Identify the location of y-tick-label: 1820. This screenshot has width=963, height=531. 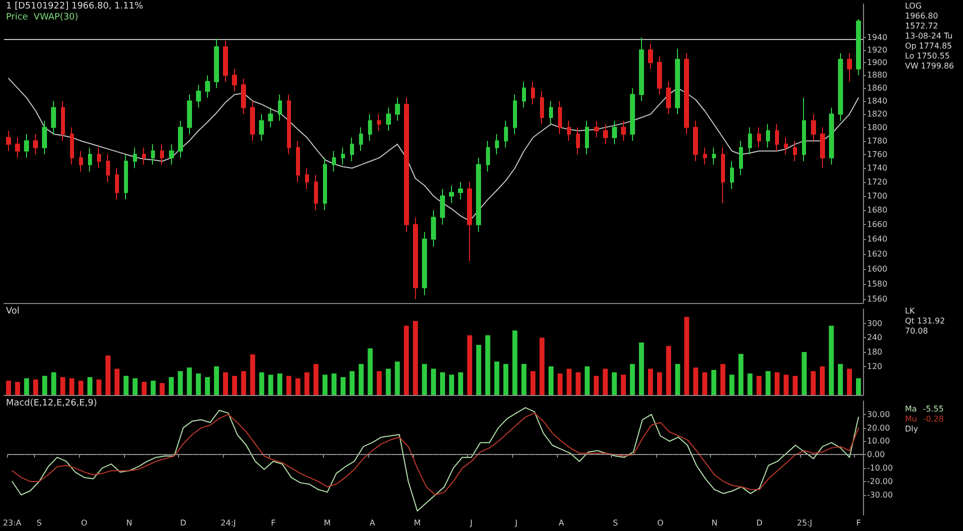
(877, 114).